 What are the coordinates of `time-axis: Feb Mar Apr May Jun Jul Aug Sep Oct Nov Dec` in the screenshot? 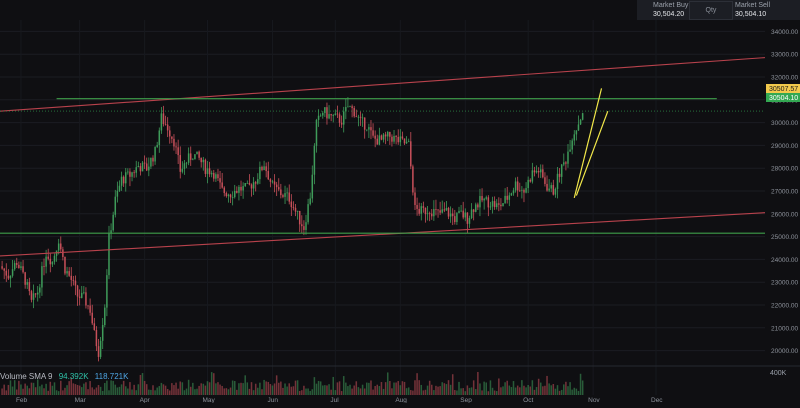 It's located at (339, 400).